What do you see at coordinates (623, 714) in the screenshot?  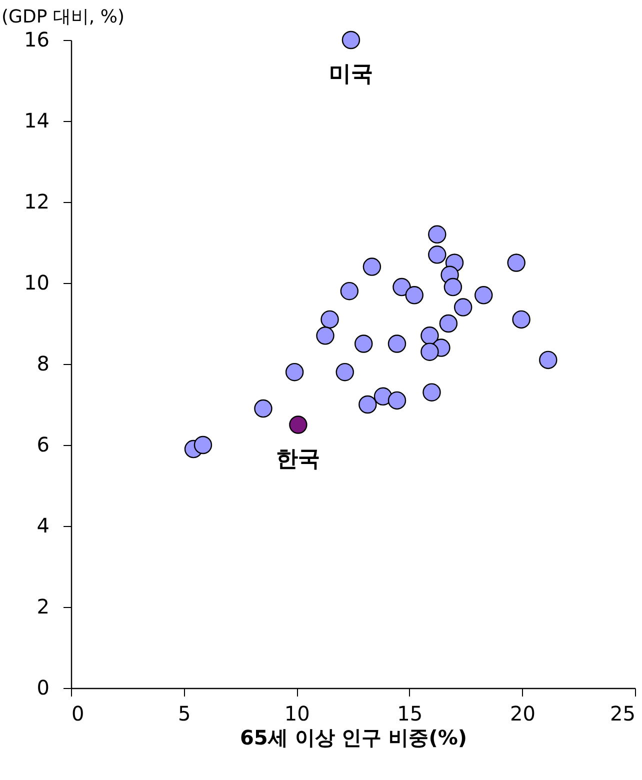 I see `x-tick-label: 25` at bounding box center [623, 714].